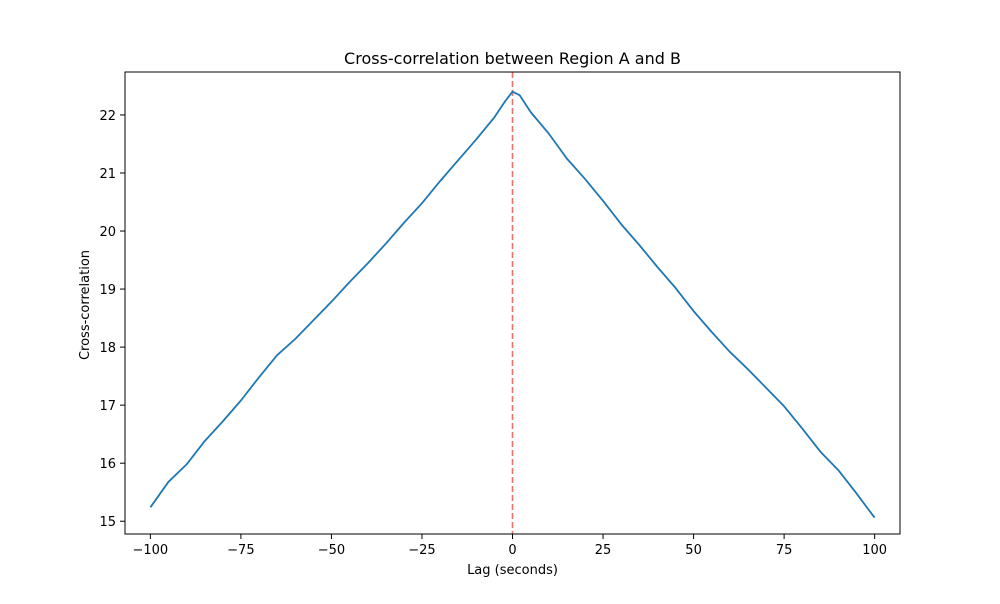 Image resolution: width=1000 pixels, height=604 pixels. Describe the element at coordinates (107, 290) in the screenshot. I see `y-tick-label: 19` at that location.